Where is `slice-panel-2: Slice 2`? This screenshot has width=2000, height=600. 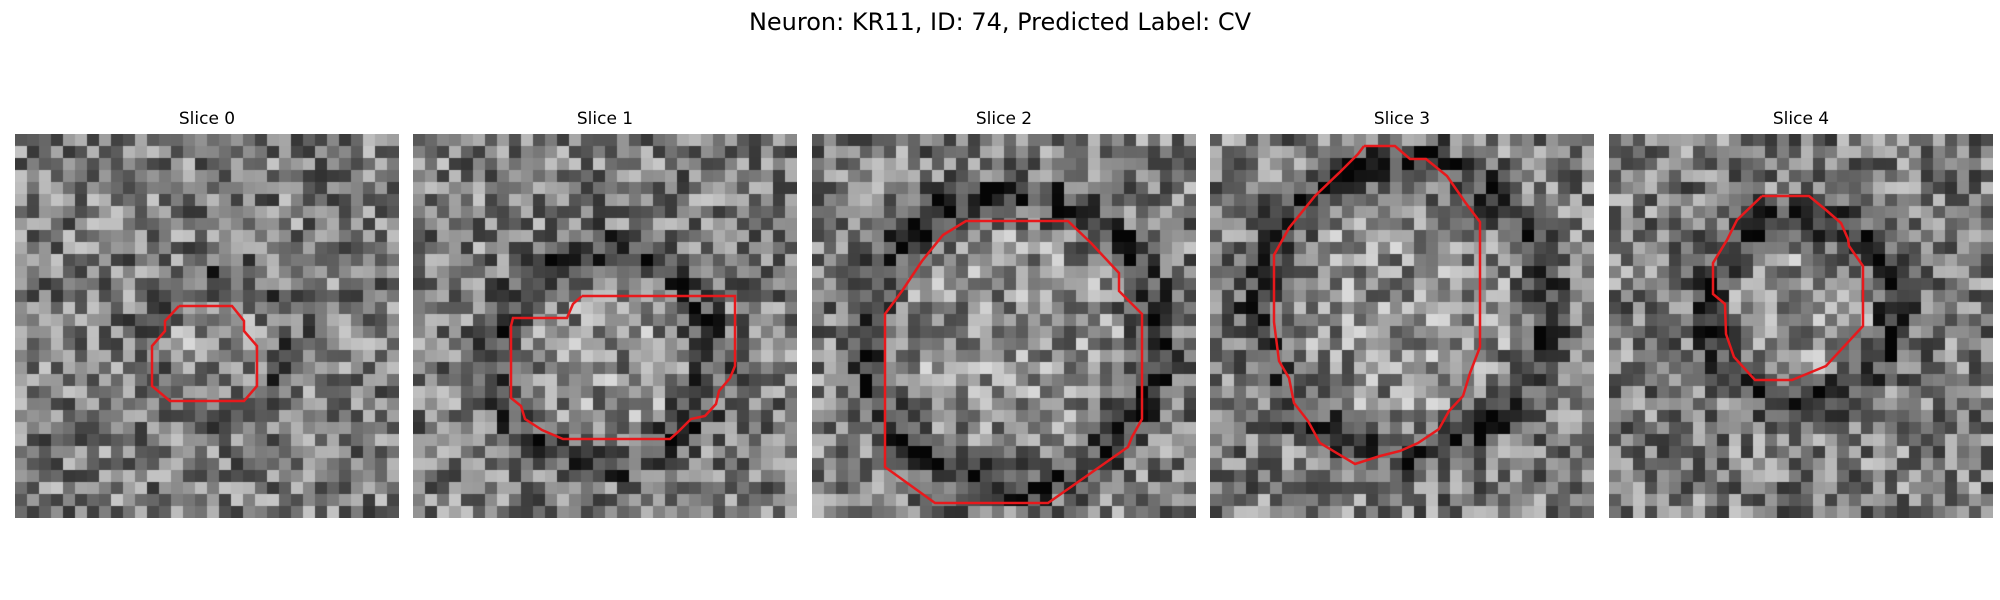
slice-panel-2: Slice 2 is located at coordinates (1004, 313).